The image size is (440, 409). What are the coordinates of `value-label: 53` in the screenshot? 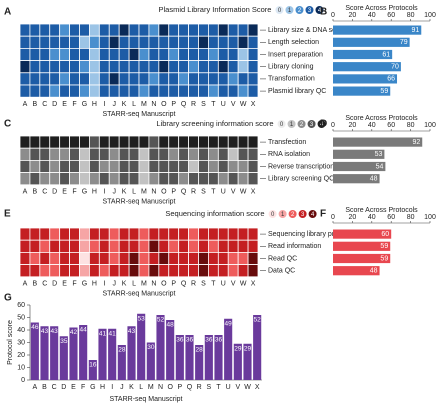 It's located at (142, 318).